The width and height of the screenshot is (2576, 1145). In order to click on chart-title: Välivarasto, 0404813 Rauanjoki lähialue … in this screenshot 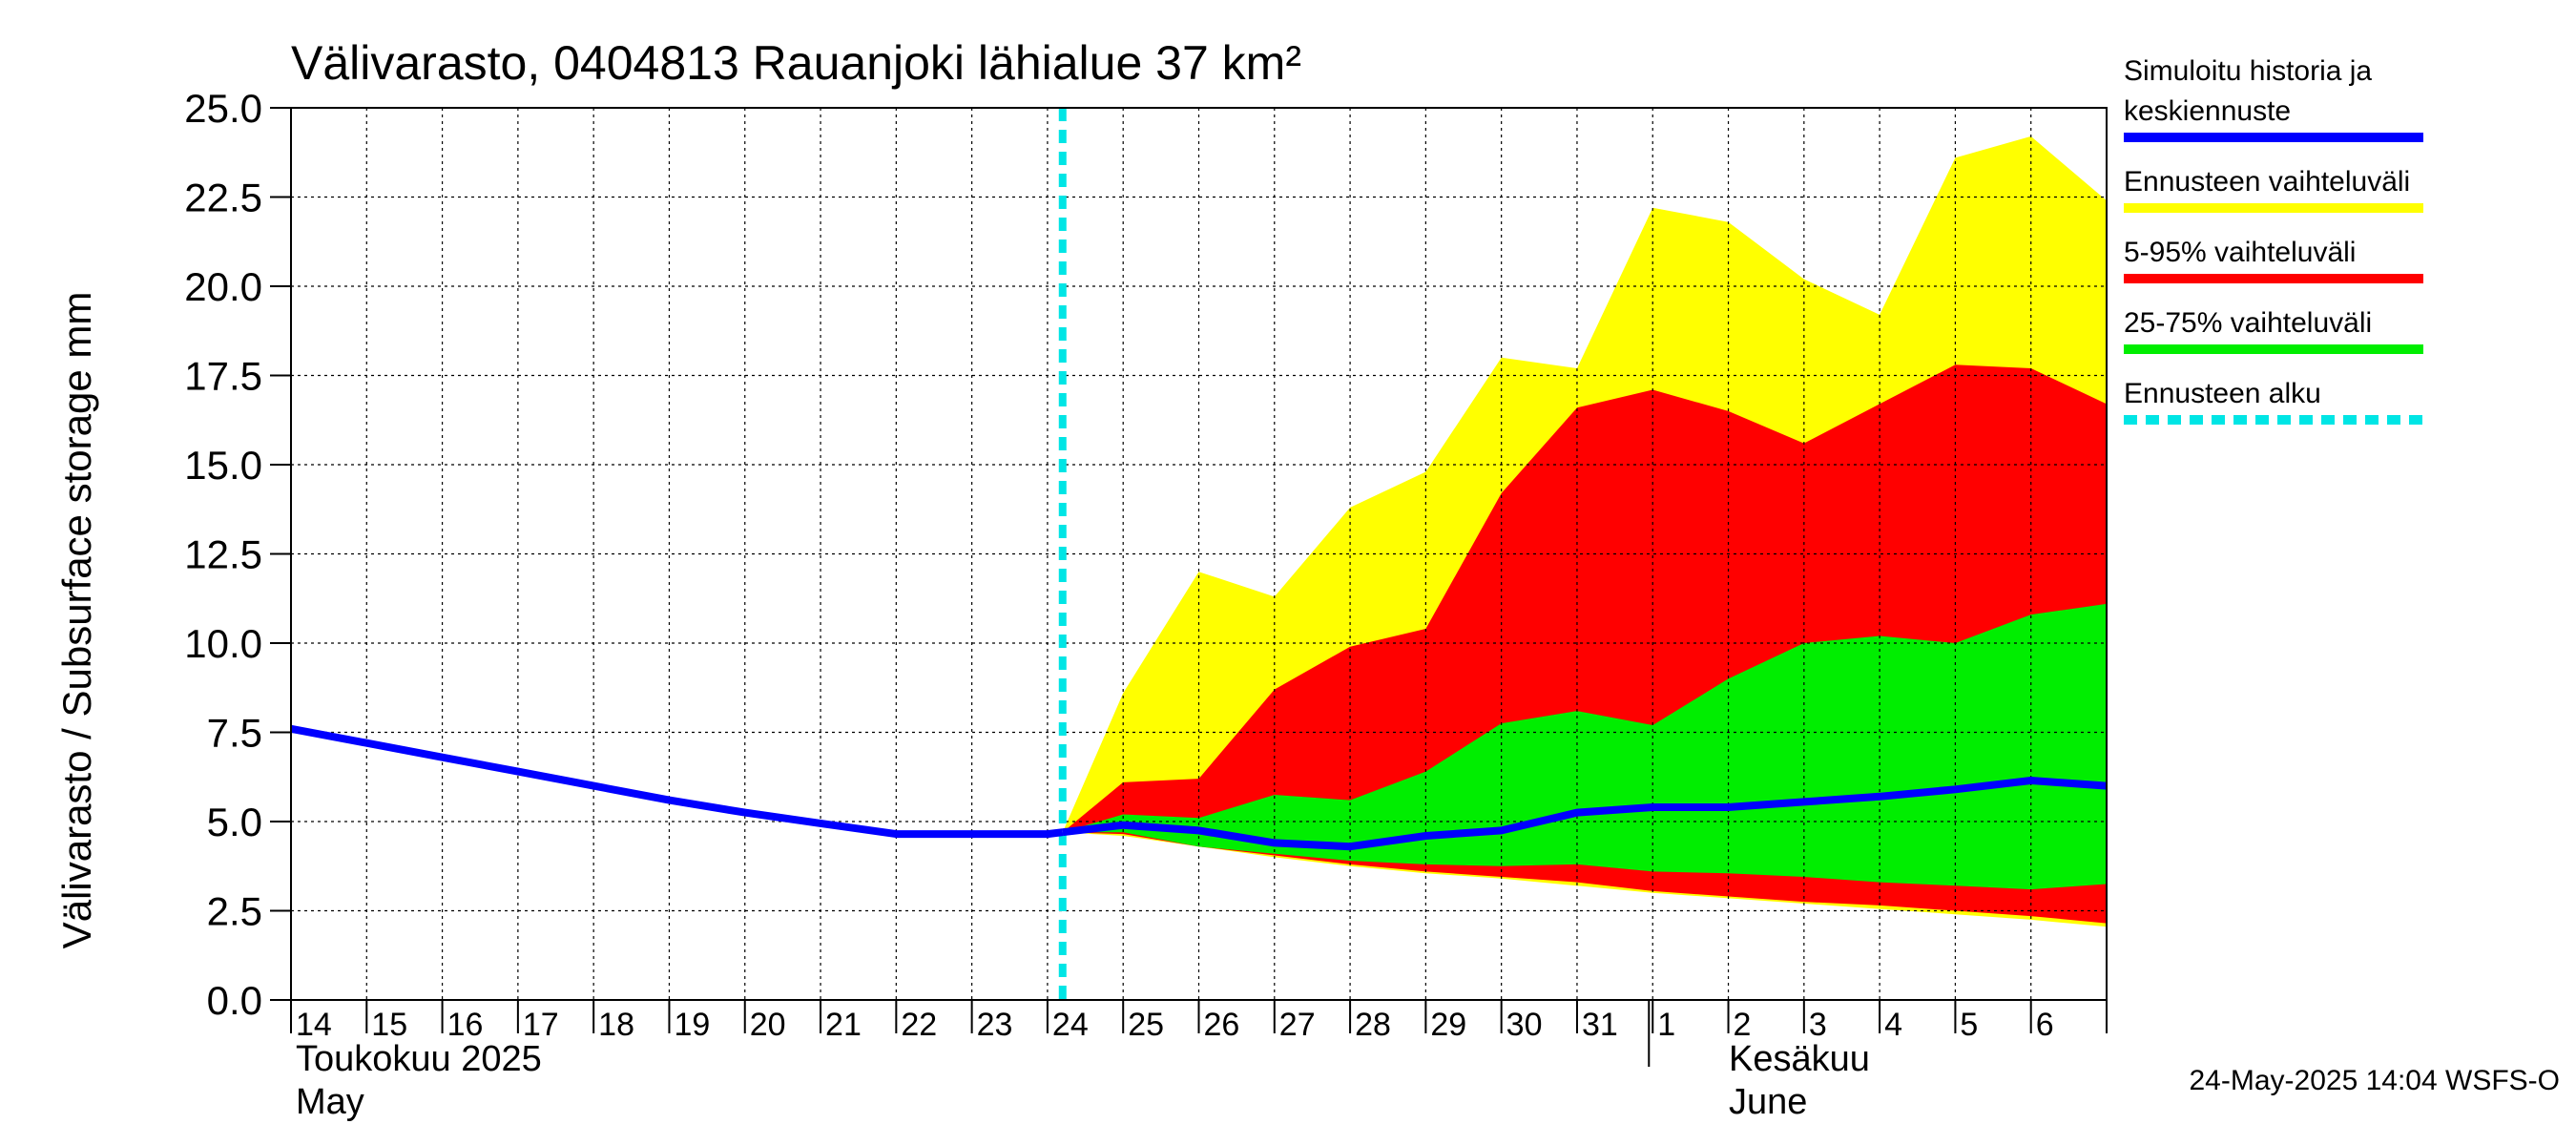, I will do `click(796, 63)`.